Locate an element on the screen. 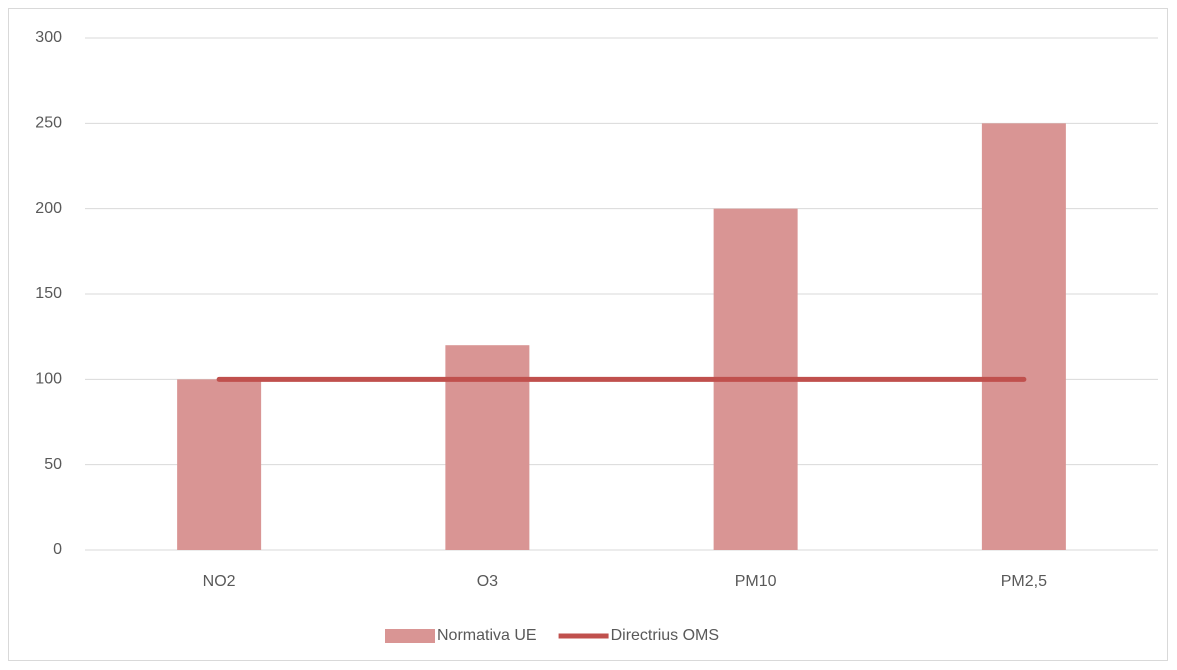 This screenshot has height=670, width=1177. legend-swatch is located at coordinates (410, 636).